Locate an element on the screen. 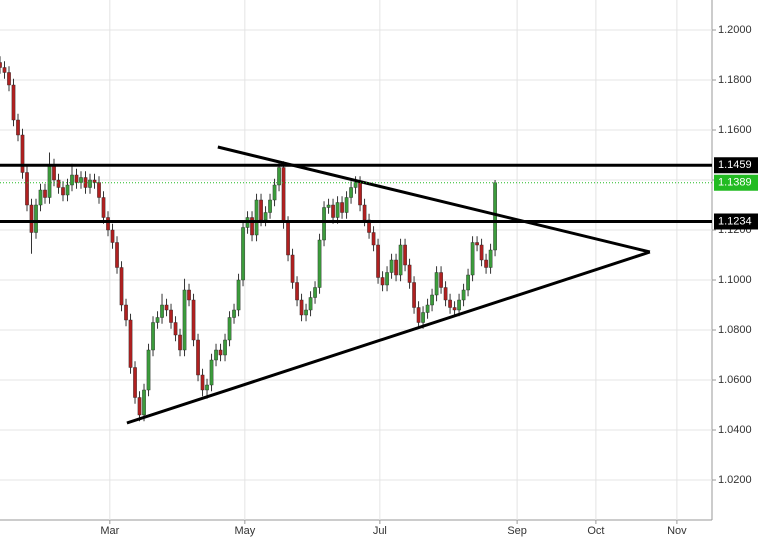 The width and height of the screenshot is (761, 539). level-label-box is located at coordinates (736, 221).